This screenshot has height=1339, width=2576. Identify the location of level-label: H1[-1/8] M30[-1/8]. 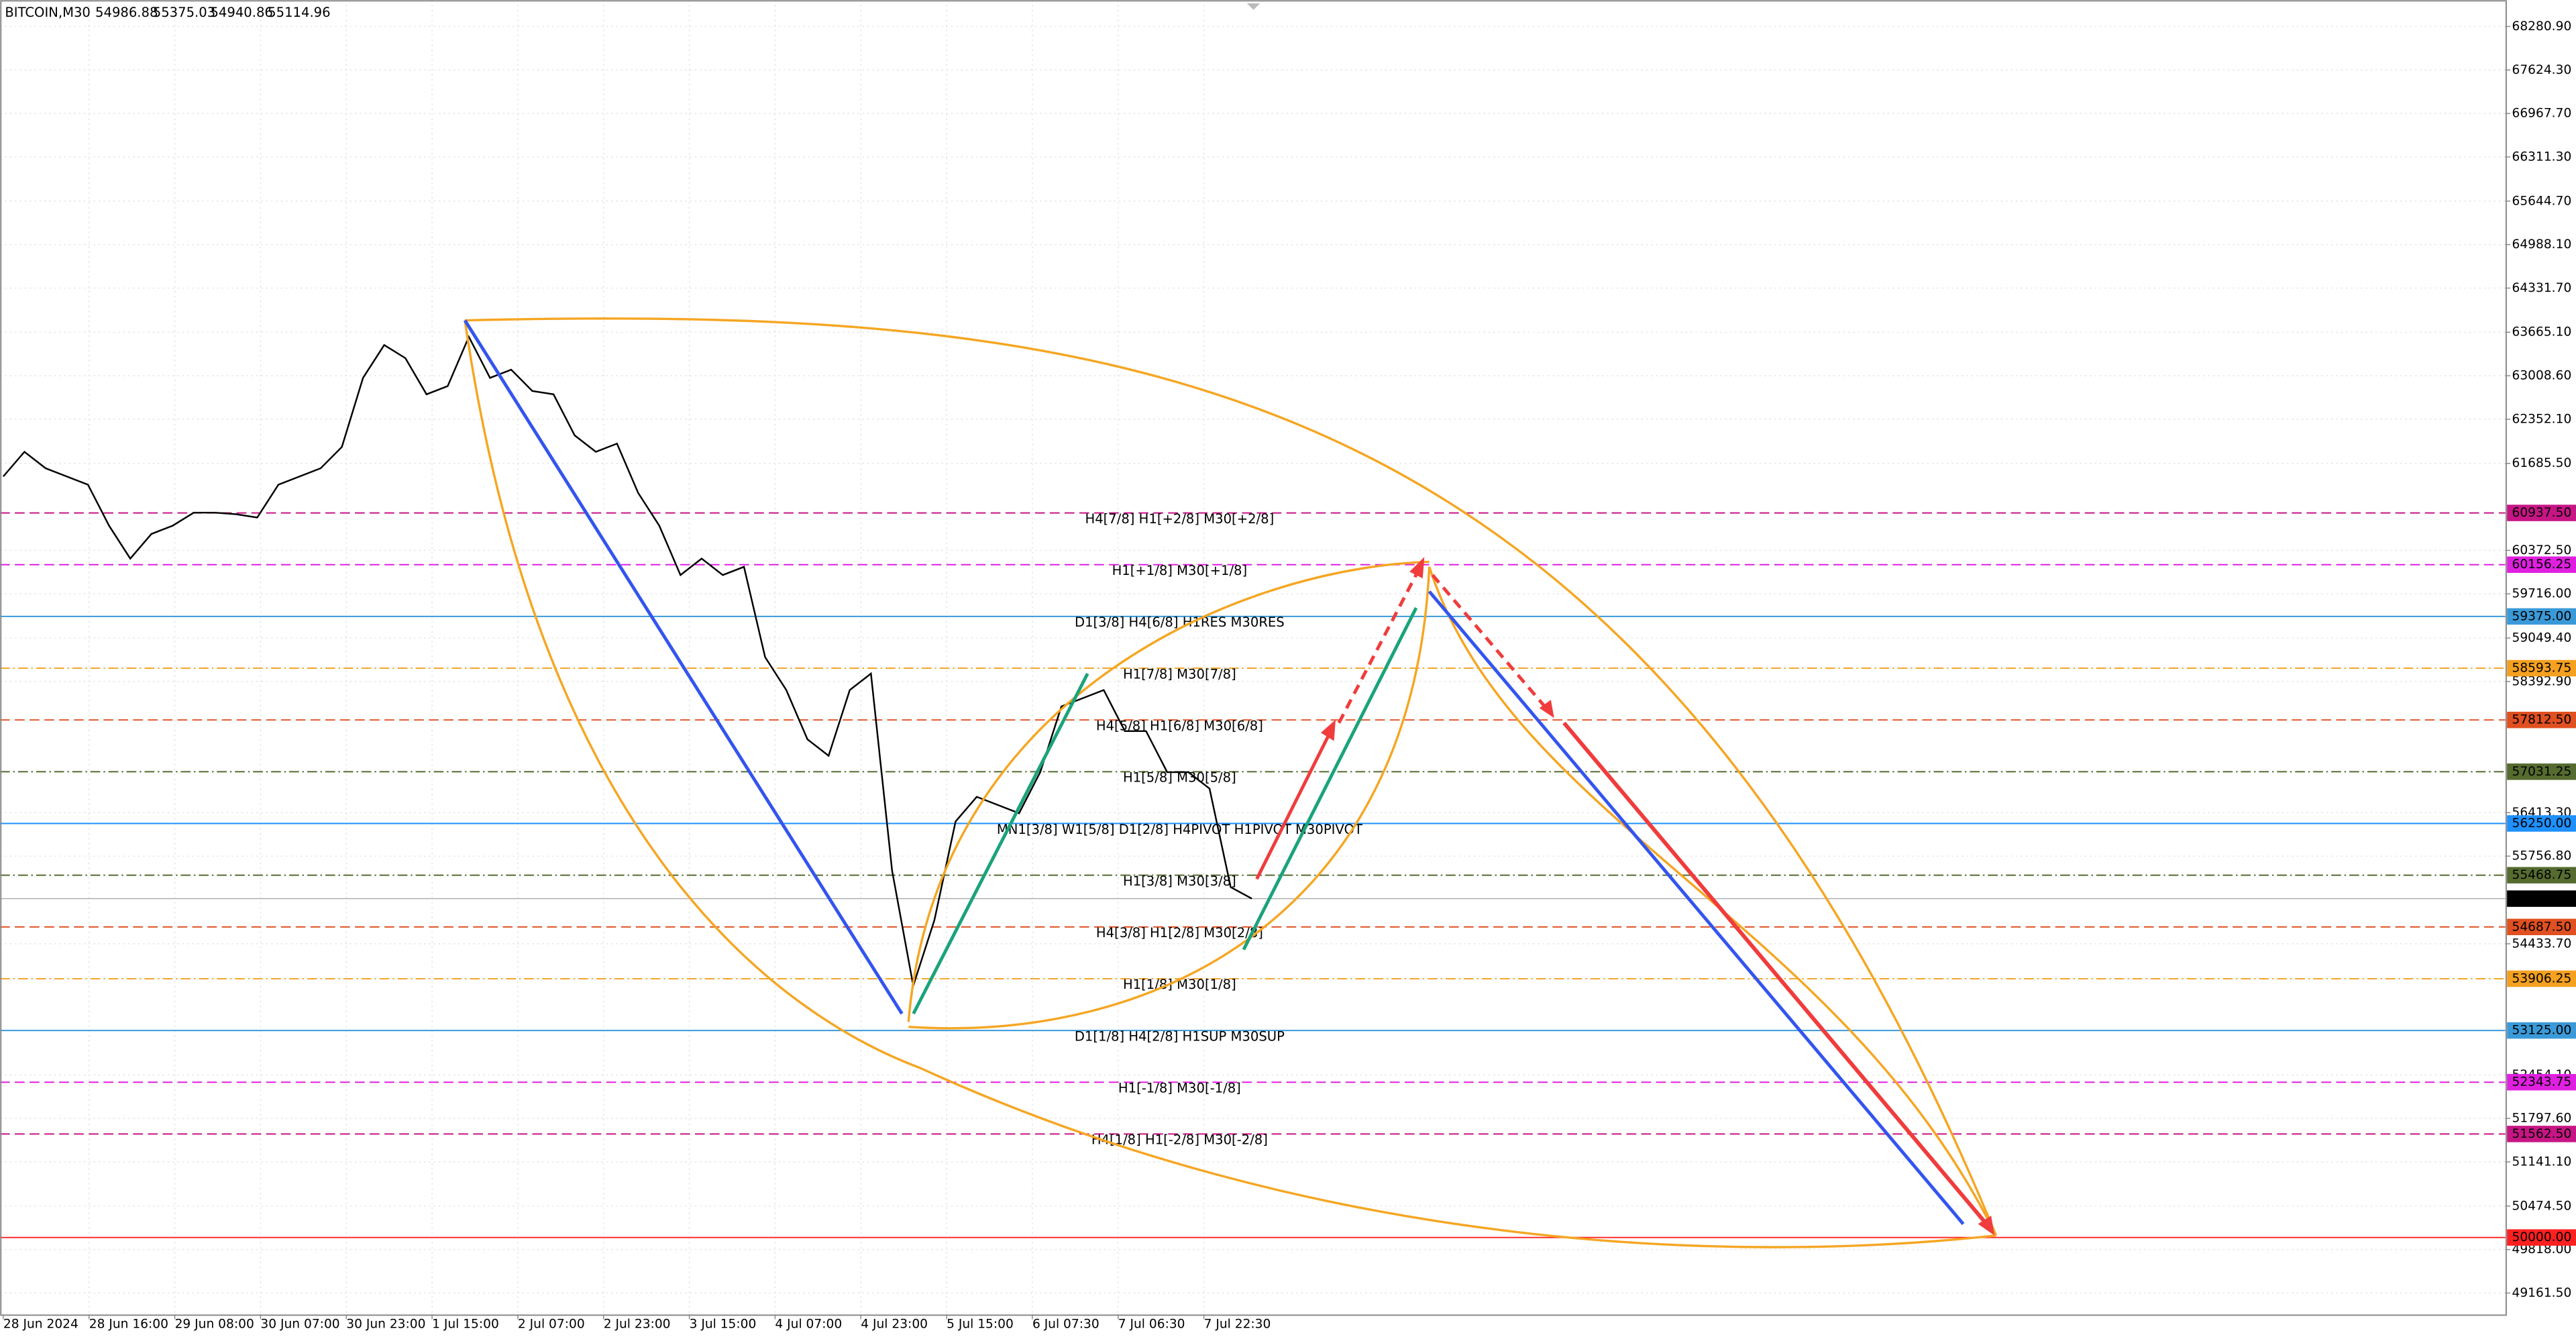
(1179, 1088).